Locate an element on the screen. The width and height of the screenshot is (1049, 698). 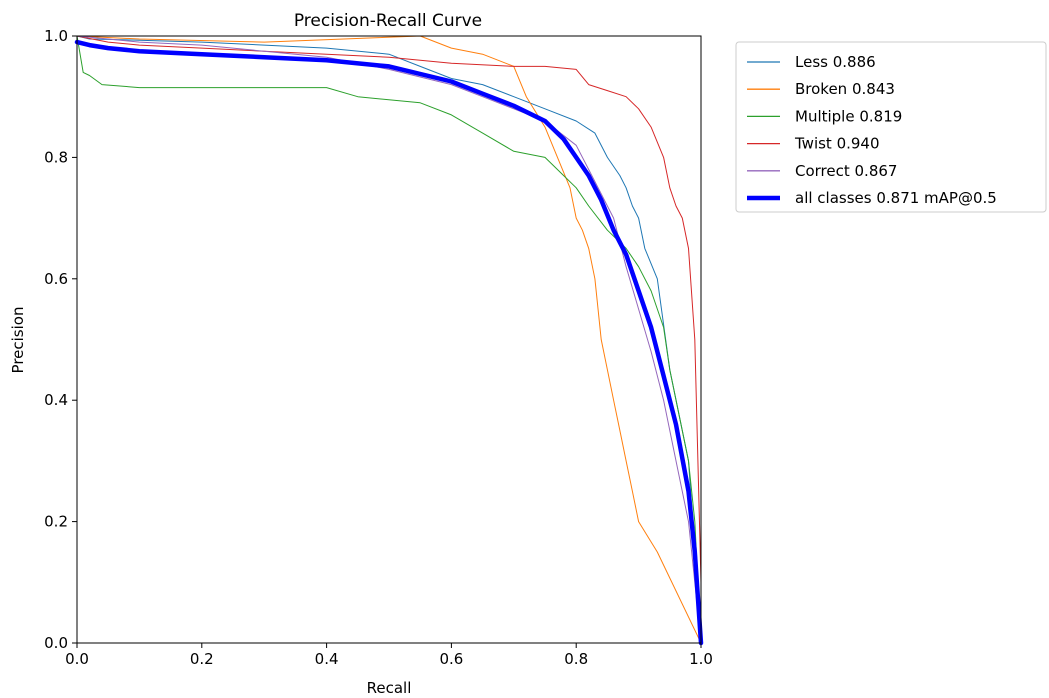
legend-frame is located at coordinates (891, 127).